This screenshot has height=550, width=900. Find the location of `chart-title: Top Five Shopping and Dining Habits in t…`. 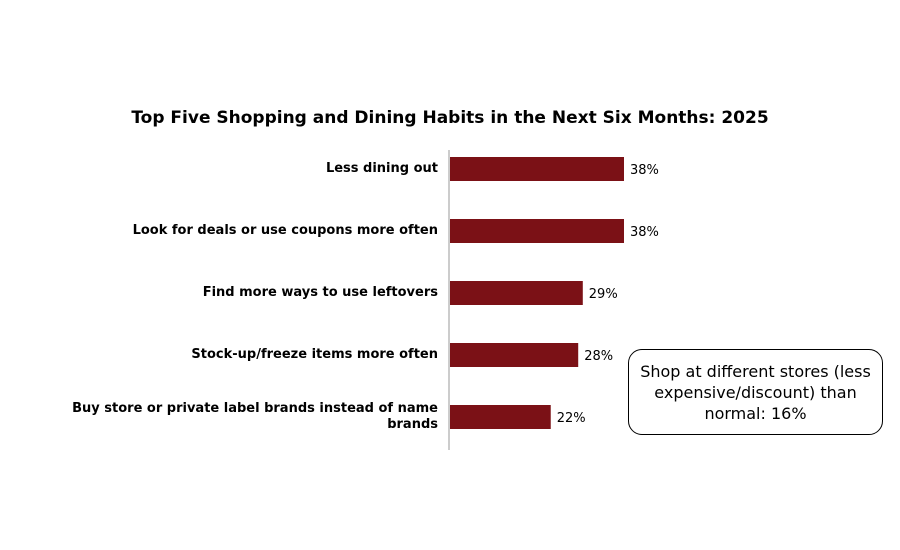

chart-title: Top Five Shopping and Dining Habits in t… is located at coordinates (450, 118).